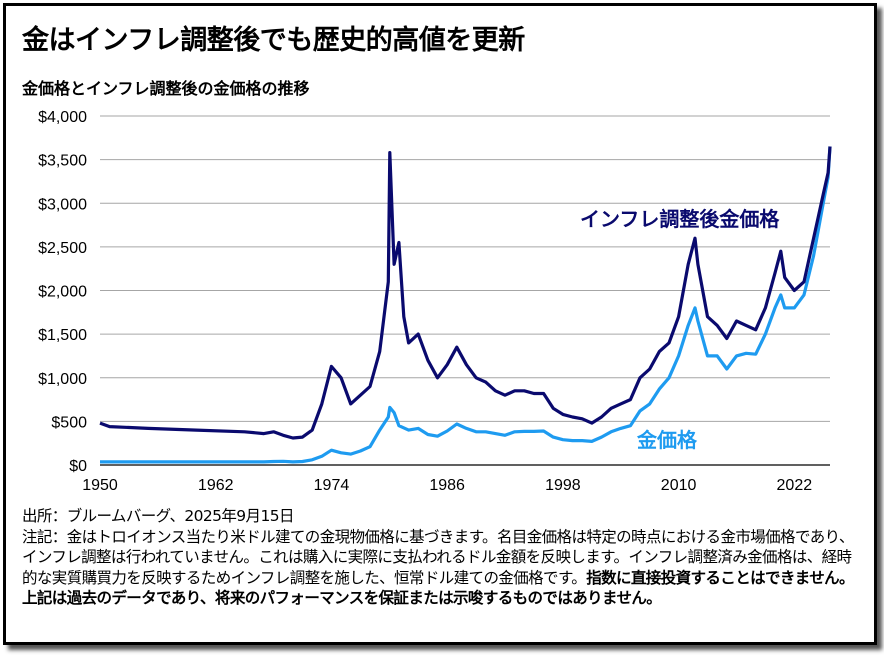  I want to click on x-tick-label: 1986, so click(447, 485).